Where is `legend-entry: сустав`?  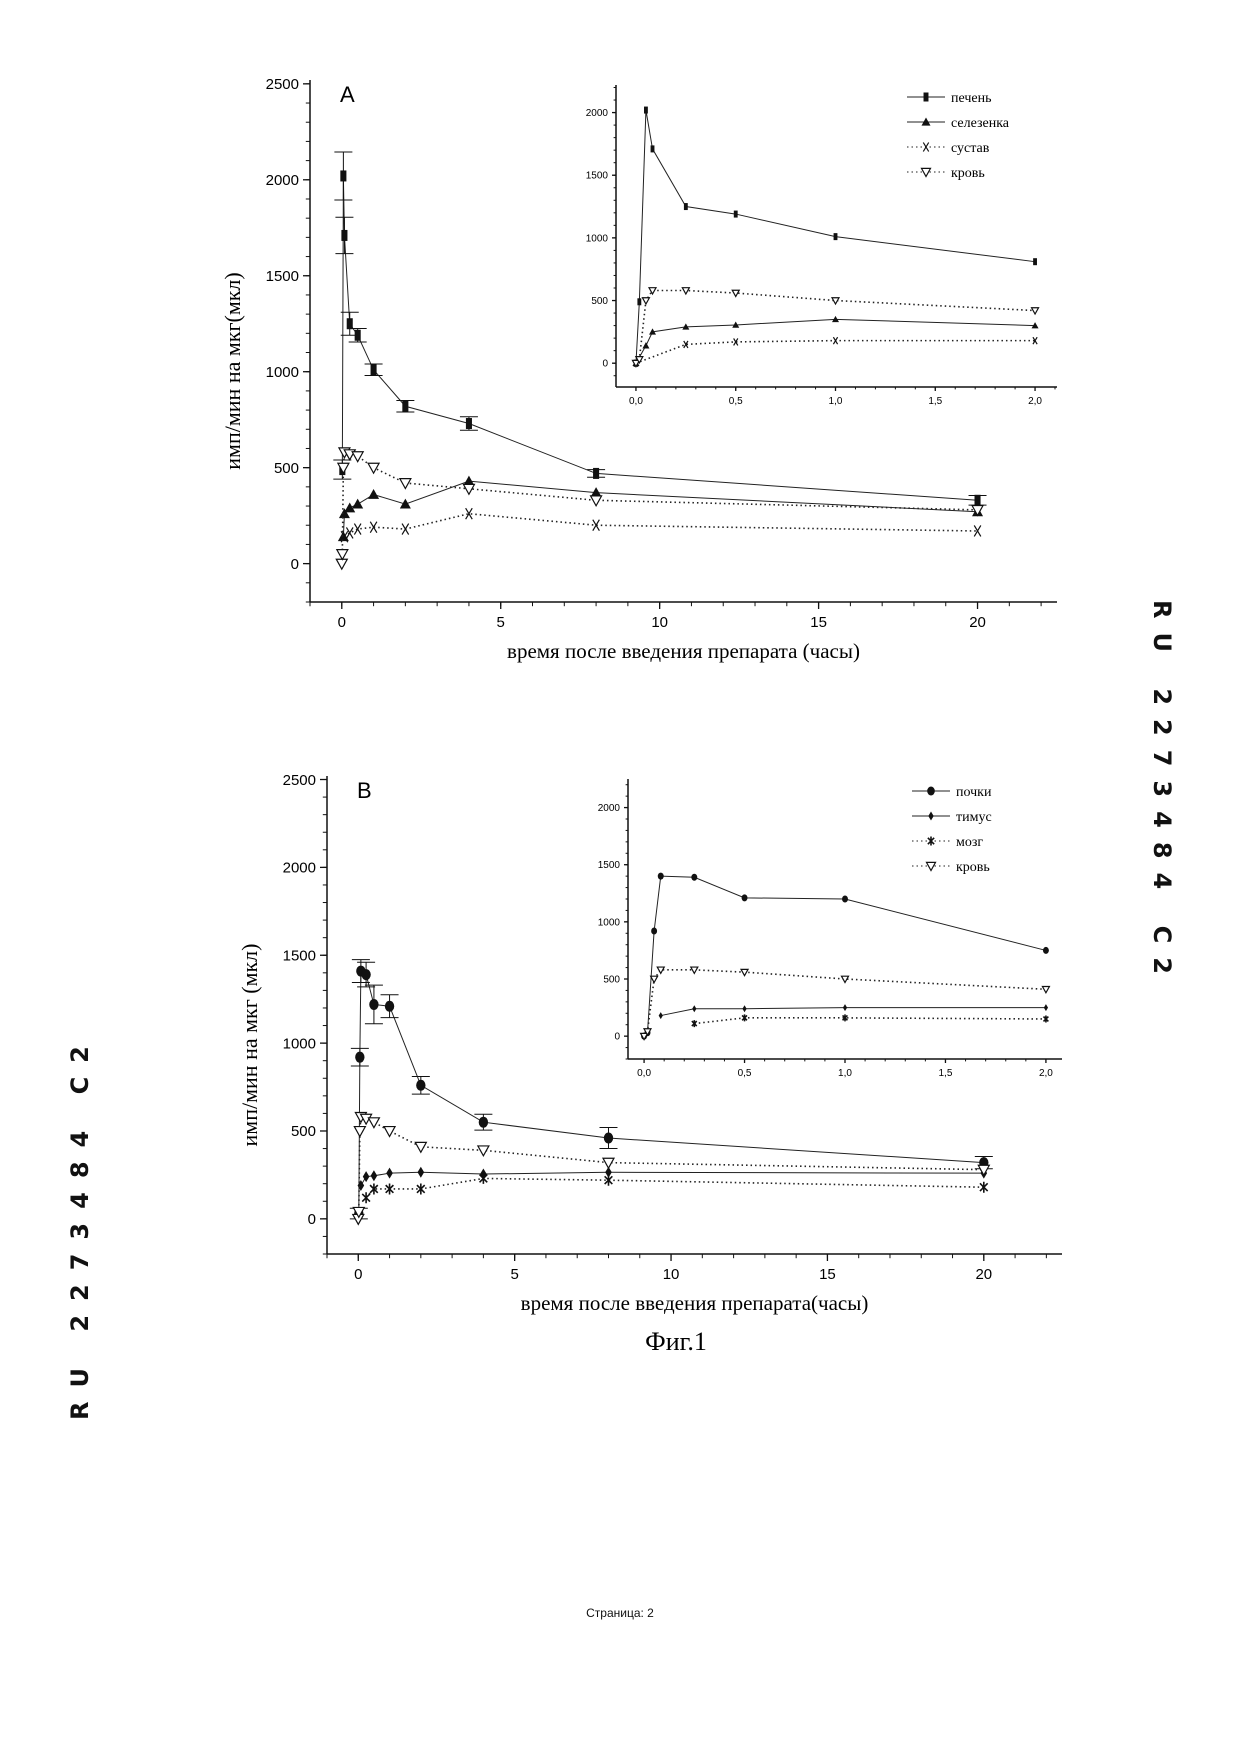 legend-entry: сустав is located at coordinates (948, 148).